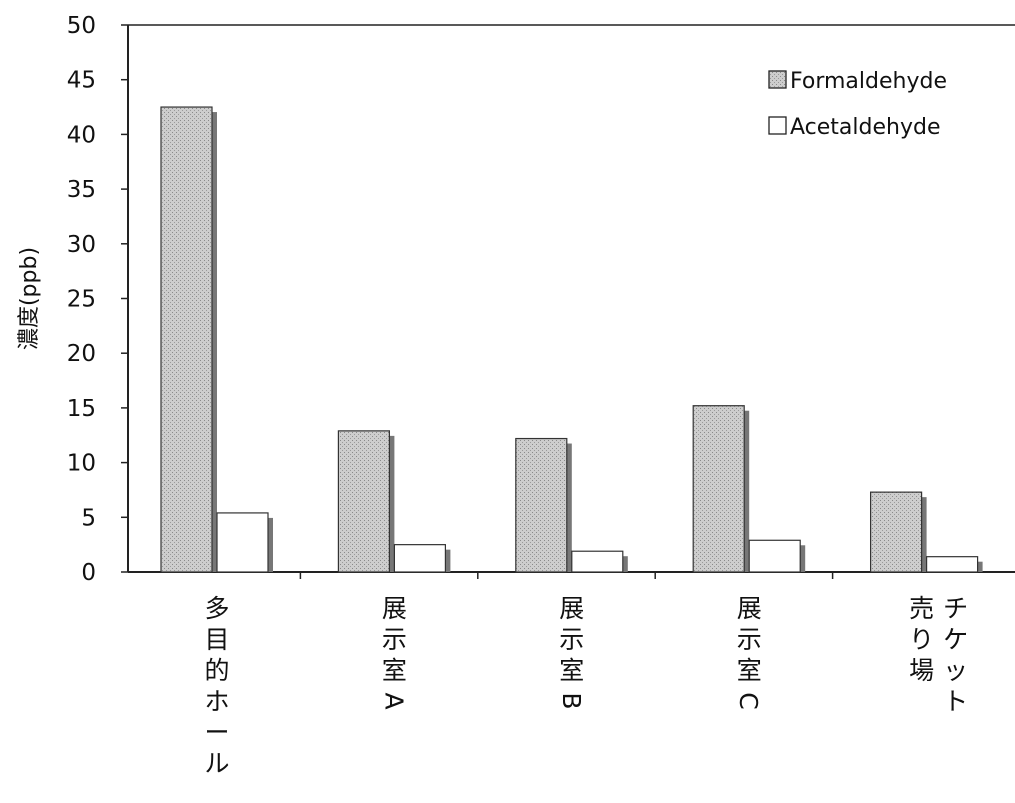 The width and height of the screenshot is (1015, 803). I want to click on y-tick-label: 30, so click(81, 245).